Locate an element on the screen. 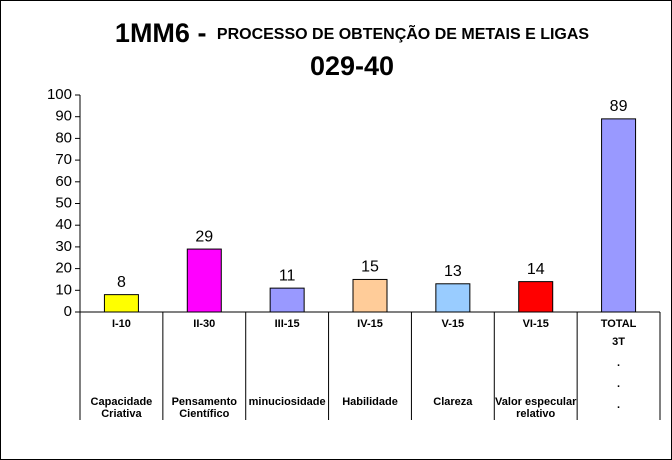 This screenshot has height=460, width=672. category-description: Capacidade is located at coordinates (122, 402).